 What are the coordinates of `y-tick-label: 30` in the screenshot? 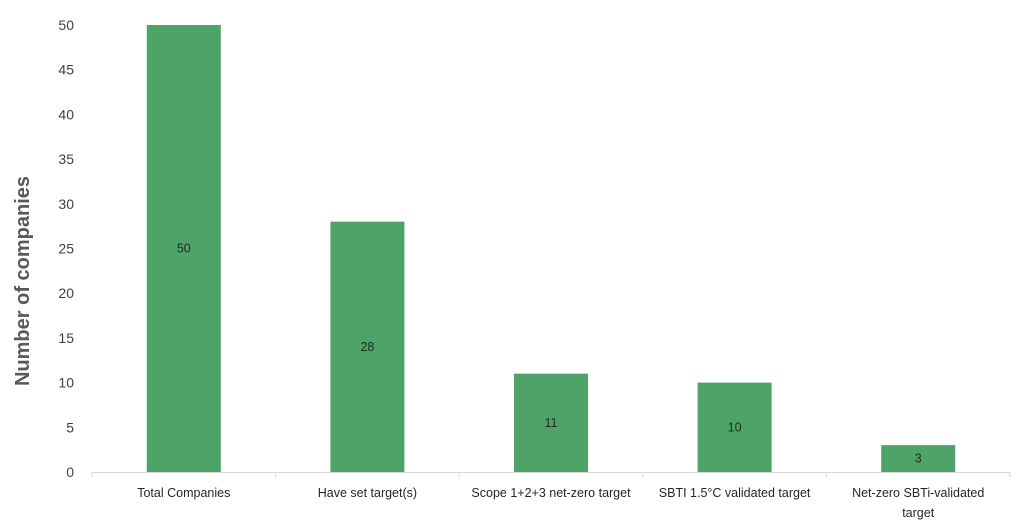 It's located at (66, 204).